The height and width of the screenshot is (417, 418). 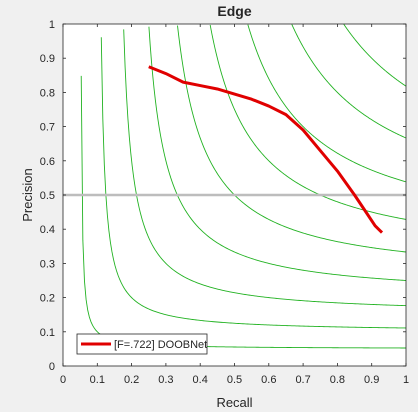 What do you see at coordinates (234, 380) in the screenshot?
I see `x-tick-label: 0.5` at bounding box center [234, 380].